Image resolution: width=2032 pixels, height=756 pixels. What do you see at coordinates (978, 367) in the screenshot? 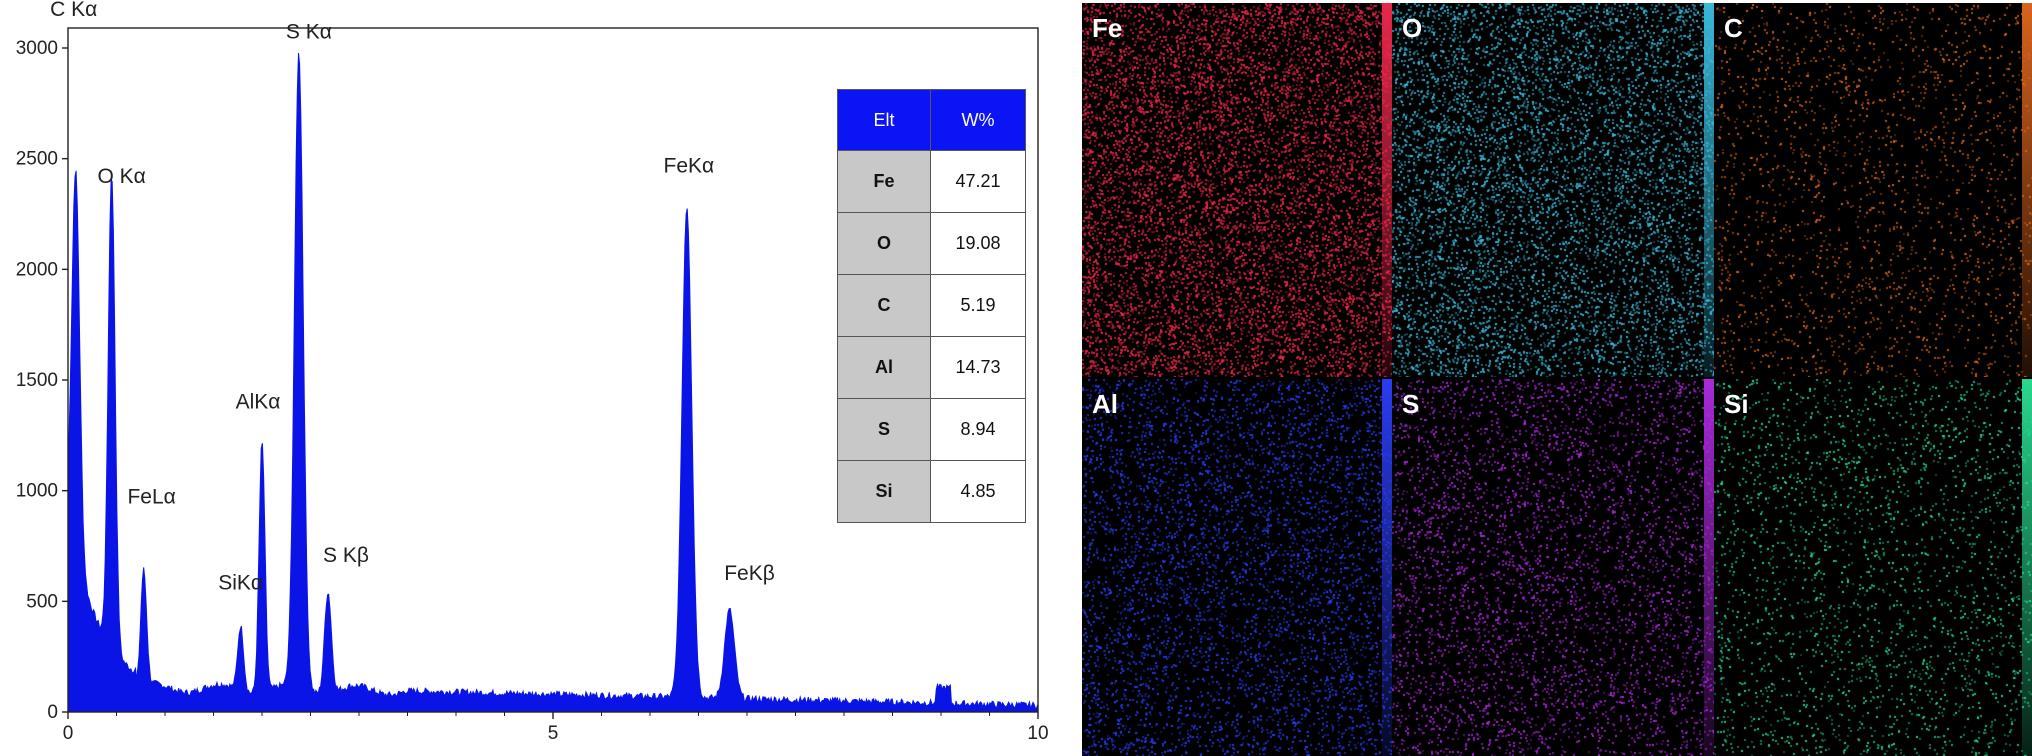
I see `weight-cell: 14.73` at bounding box center [978, 367].